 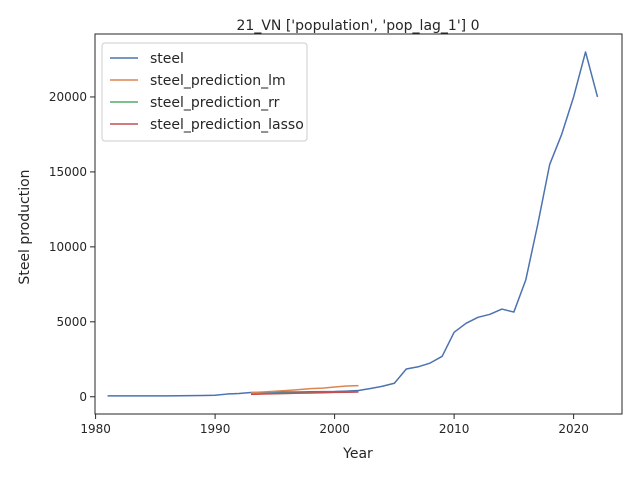 I want to click on chart-title: 21_VN ['population', 'pop_lag_1'] 0, so click(x=358, y=26).